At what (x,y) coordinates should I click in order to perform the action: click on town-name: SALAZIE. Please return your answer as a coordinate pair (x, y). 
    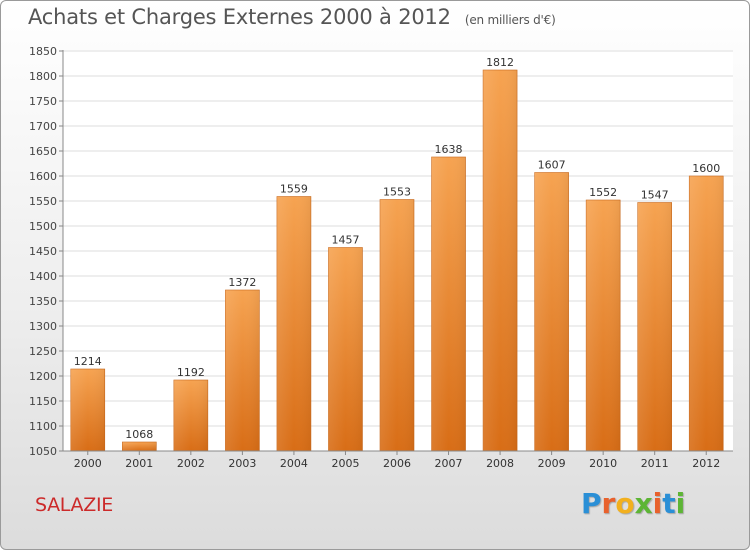
    Looking at the image, I should click on (74, 505).